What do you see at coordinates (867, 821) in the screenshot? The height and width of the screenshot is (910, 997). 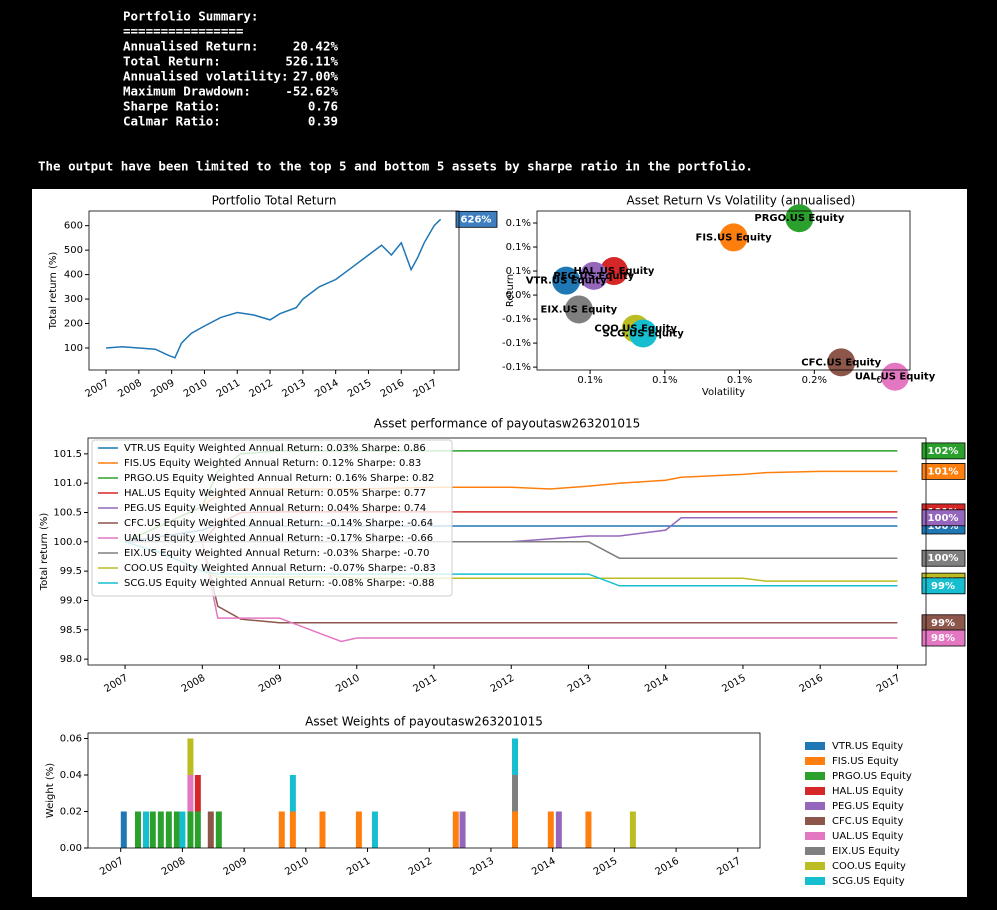 I see `legend-label: CFC.US Equity` at bounding box center [867, 821].